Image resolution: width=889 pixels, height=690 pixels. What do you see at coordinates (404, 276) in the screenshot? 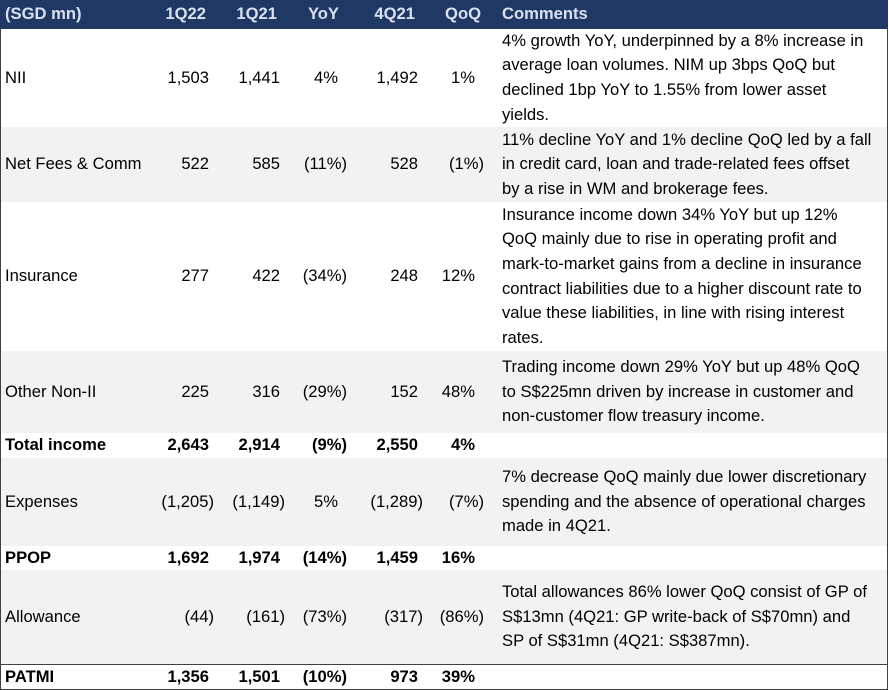
I see `value-4q21: 248` at bounding box center [404, 276].